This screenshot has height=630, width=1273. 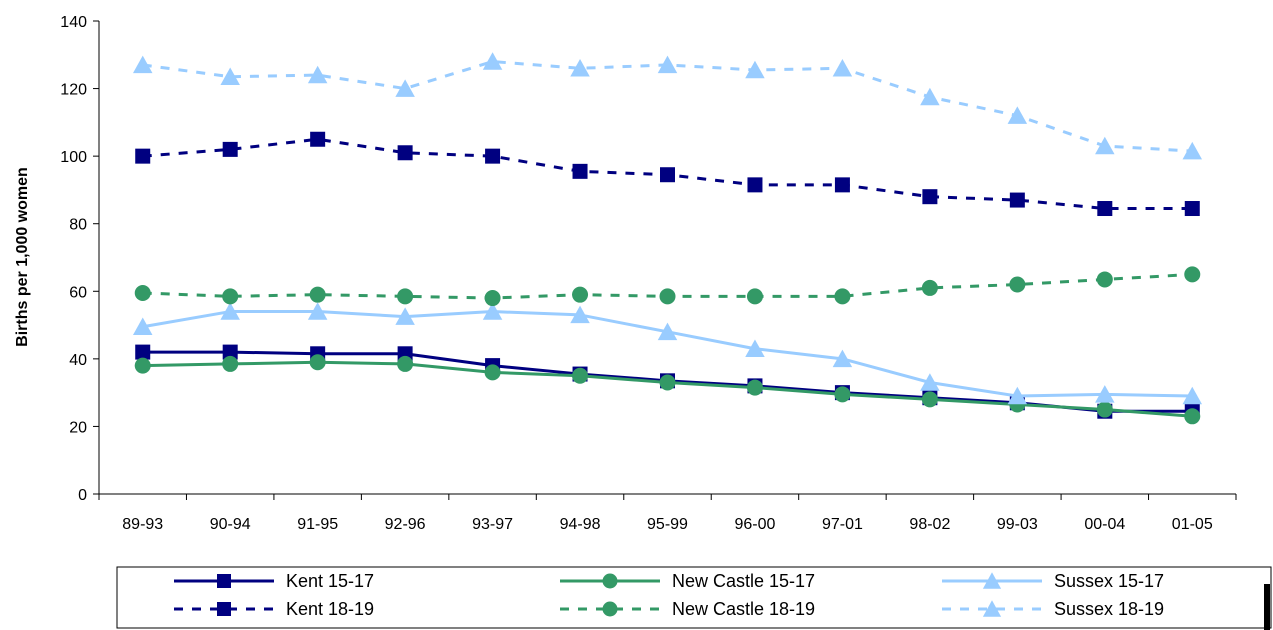 What do you see at coordinates (1017, 524) in the screenshot?
I see `x-tick-label: 99-03` at bounding box center [1017, 524].